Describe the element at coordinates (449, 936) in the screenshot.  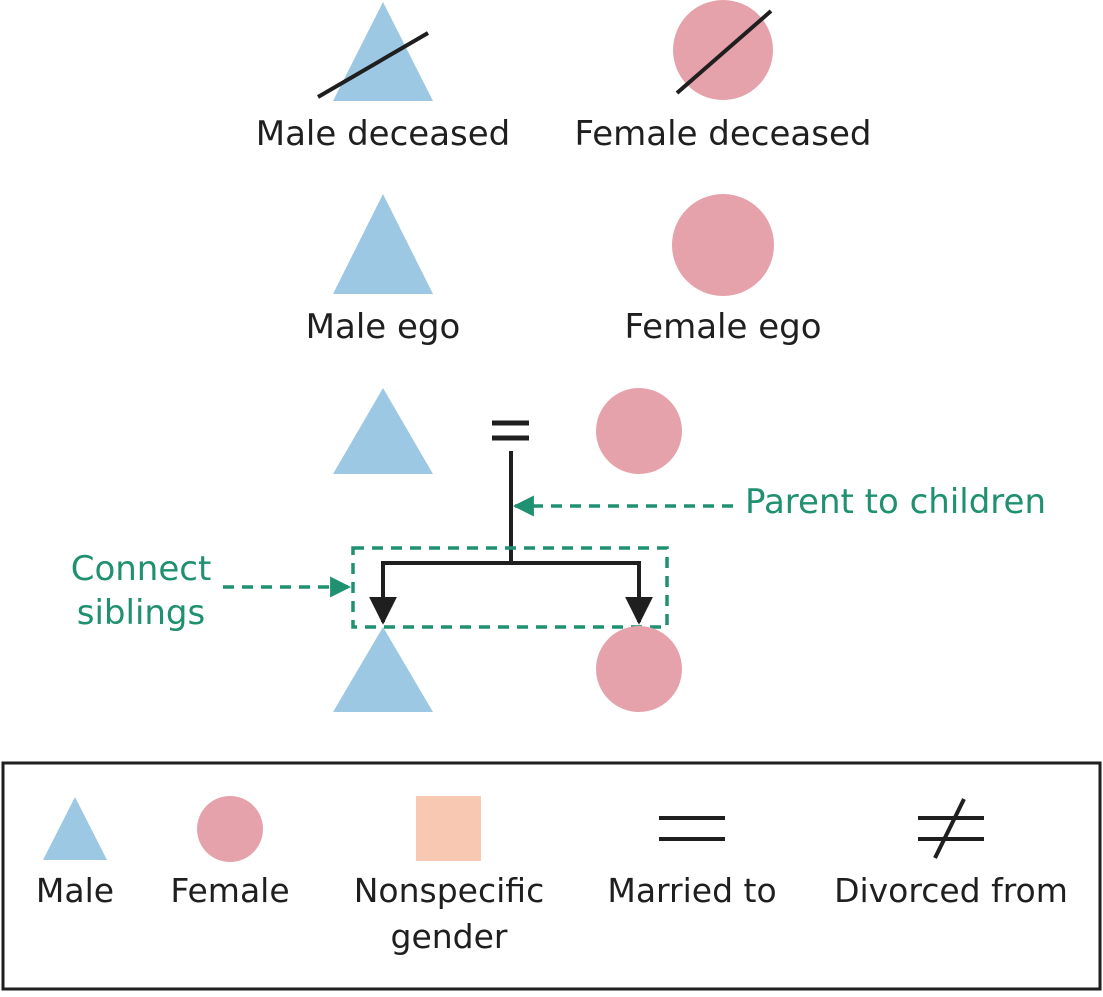
I see `legend-nonspecific-label-line2: gender` at that location.